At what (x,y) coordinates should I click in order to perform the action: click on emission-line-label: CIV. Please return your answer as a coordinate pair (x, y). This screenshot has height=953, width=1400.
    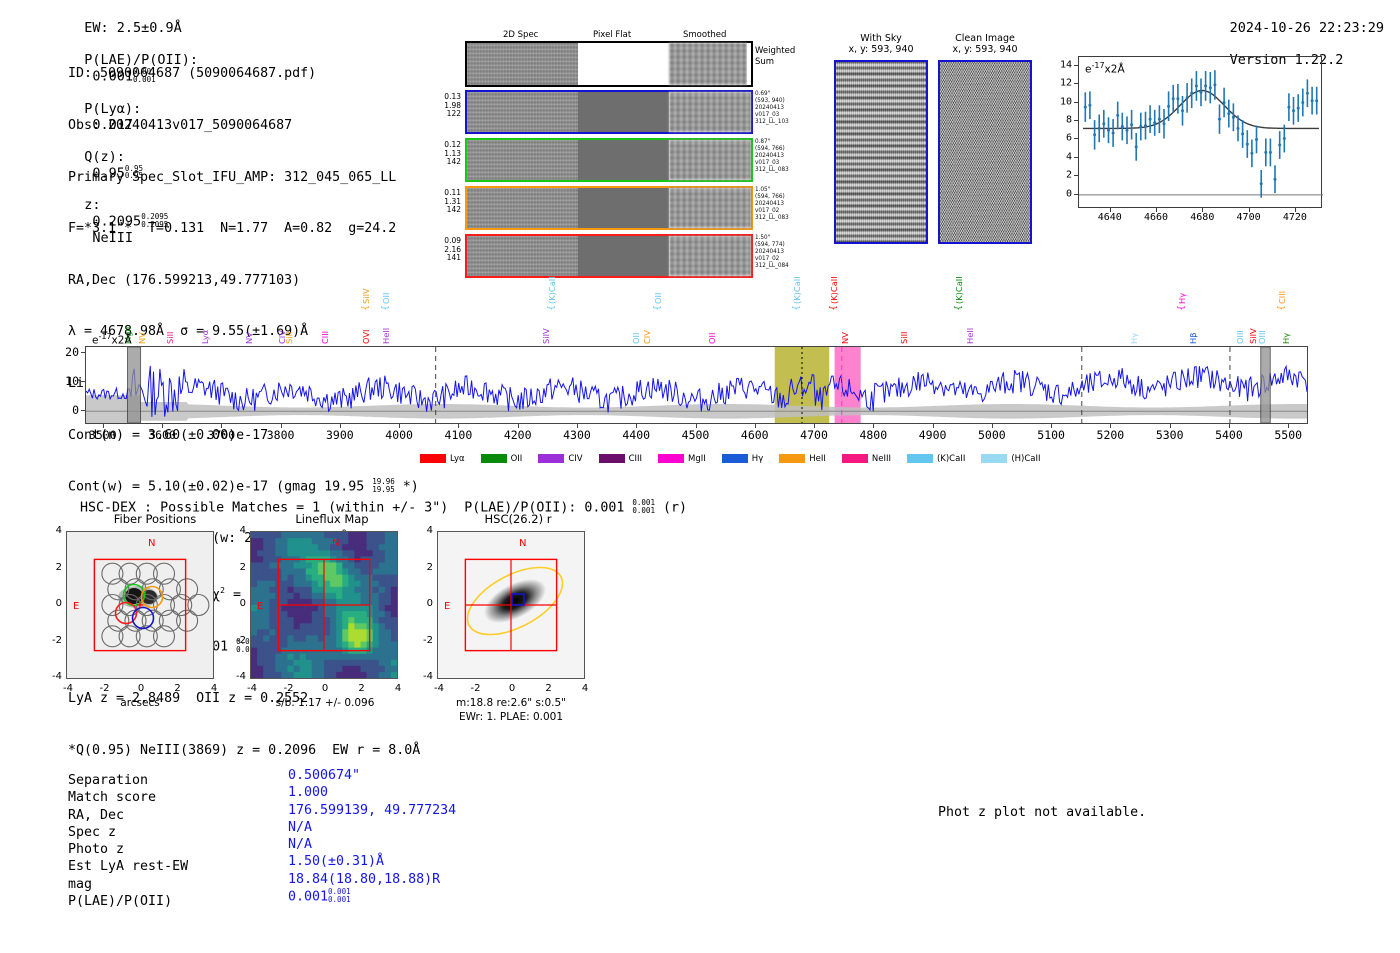
    Looking at the image, I should click on (646, 337).